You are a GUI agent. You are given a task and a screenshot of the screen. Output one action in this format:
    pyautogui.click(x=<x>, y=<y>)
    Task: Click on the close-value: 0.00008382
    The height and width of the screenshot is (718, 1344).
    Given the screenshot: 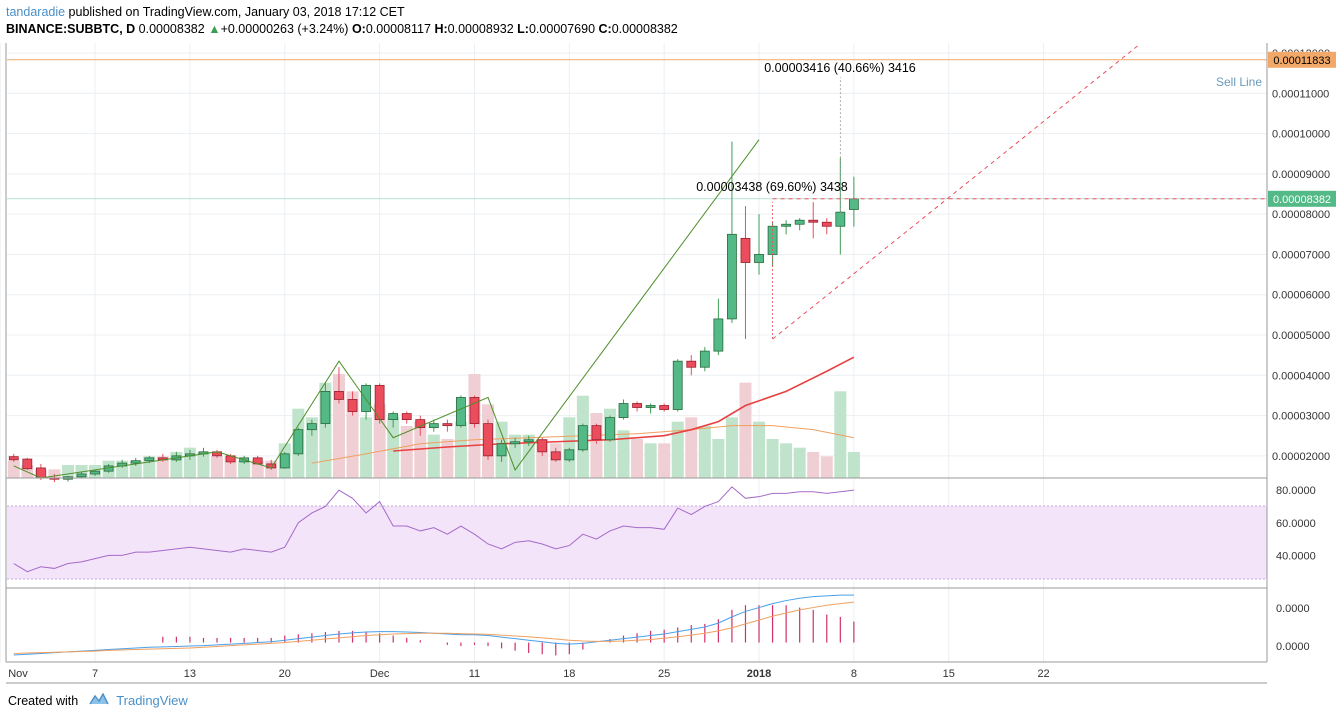 What is the action you would take?
    pyautogui.click(x=171, y=29)
    